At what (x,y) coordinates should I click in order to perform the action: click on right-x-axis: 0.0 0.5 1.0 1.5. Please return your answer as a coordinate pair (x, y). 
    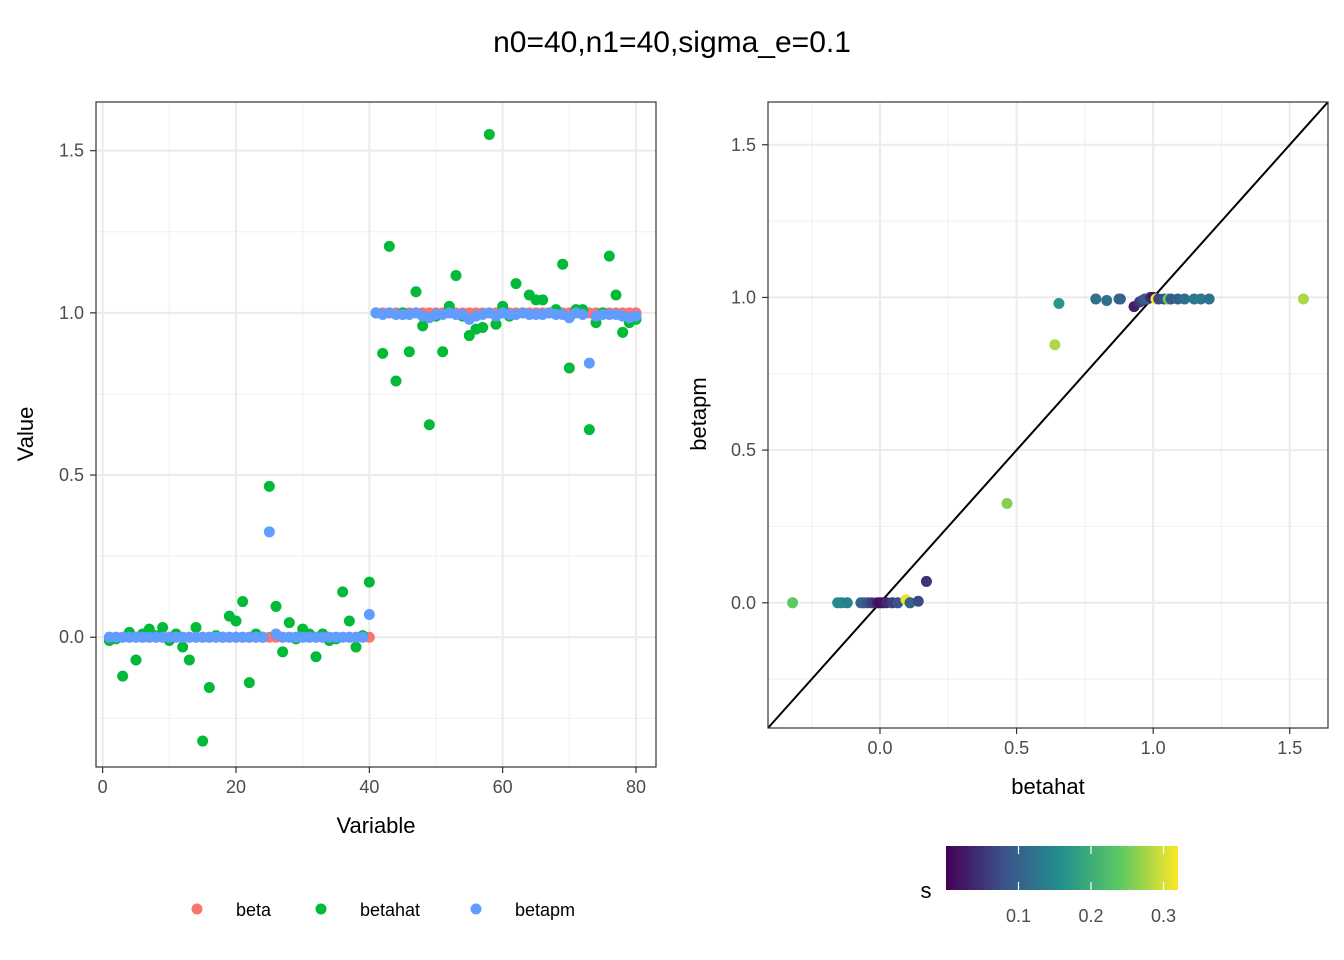
    Looking at the image, I should click on (1084, 743).